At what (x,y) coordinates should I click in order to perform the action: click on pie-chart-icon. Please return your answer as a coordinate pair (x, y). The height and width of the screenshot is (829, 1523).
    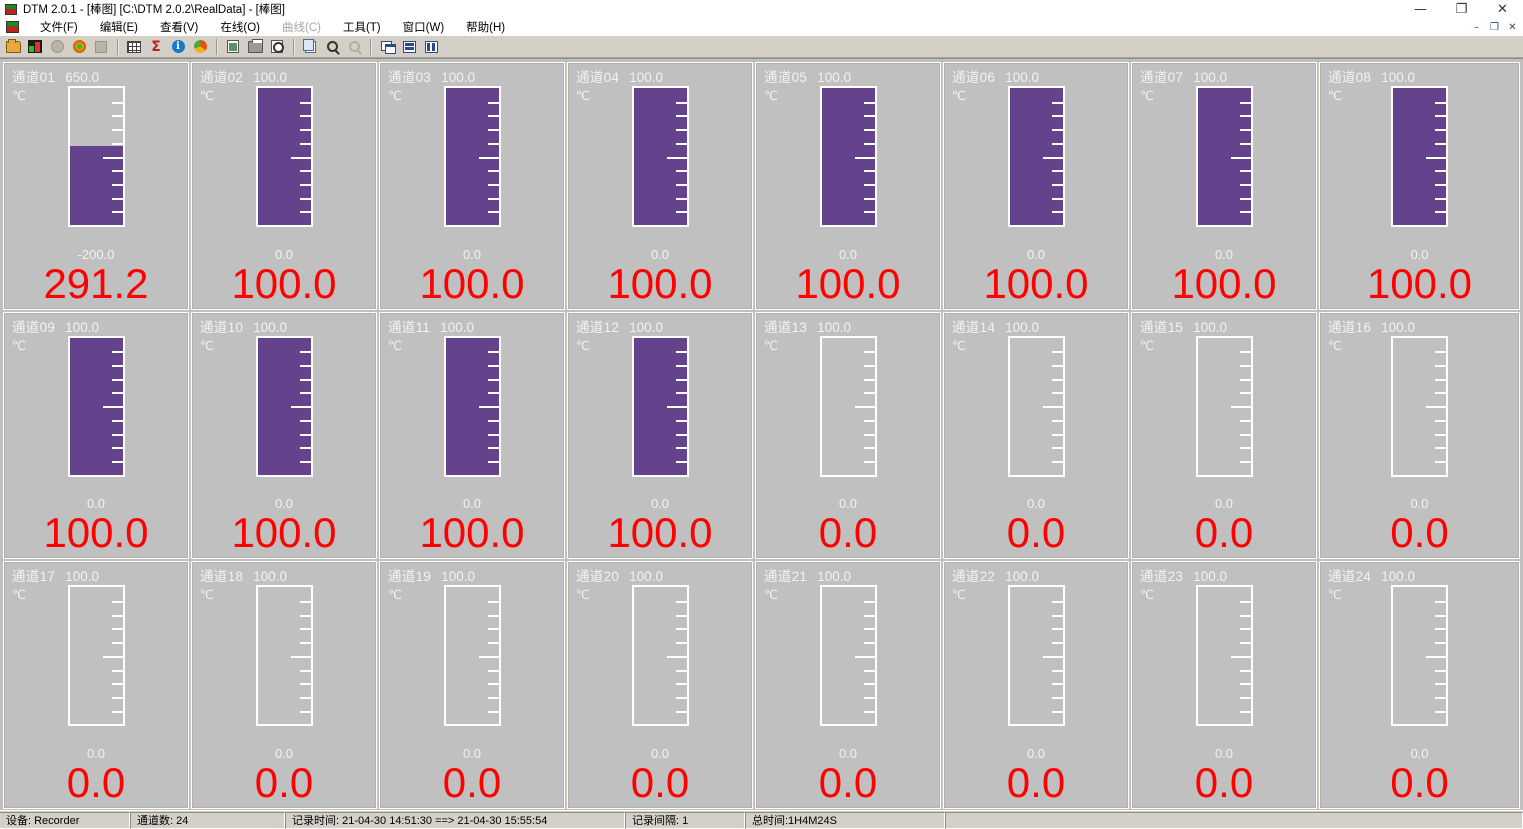
    Looking at the image, I should click on (200, 46).